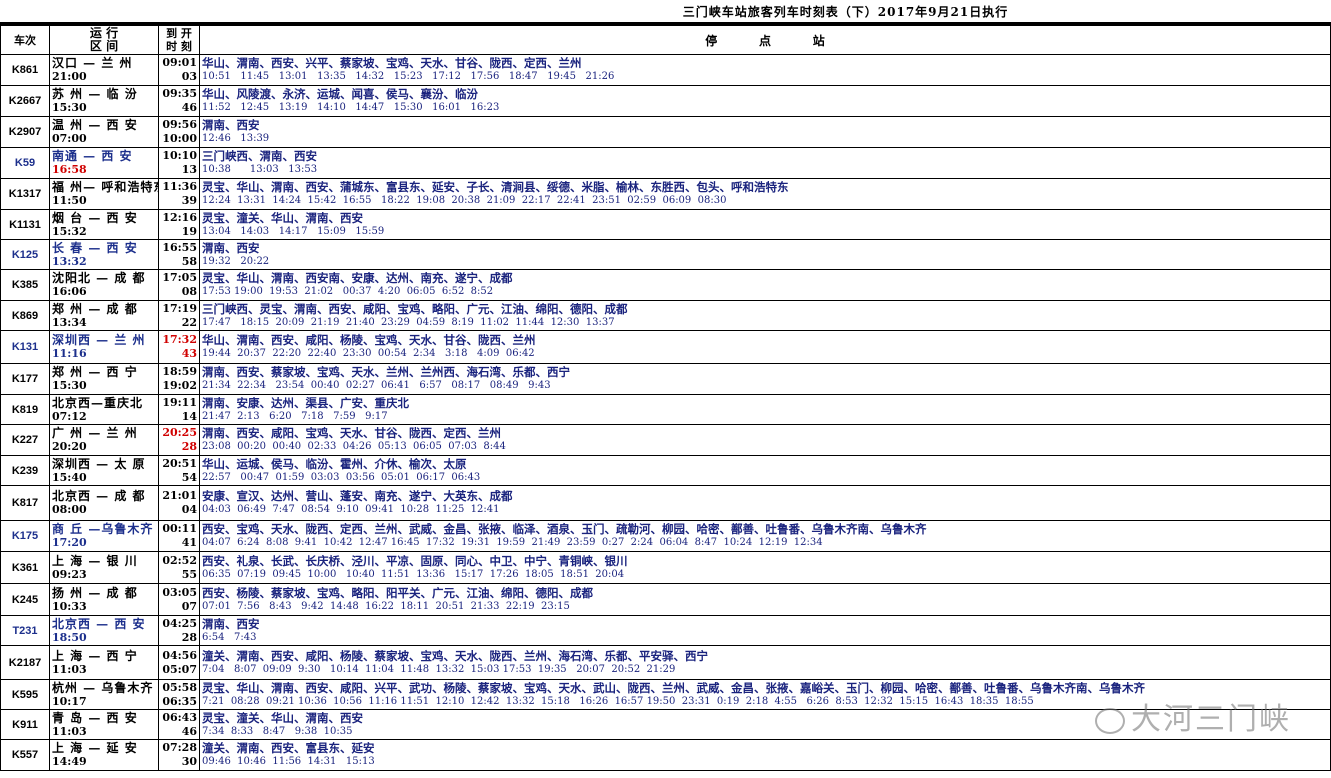 The image size is (1331, 778). I want to click on arrival-time: 17:05, so click(179, 277).